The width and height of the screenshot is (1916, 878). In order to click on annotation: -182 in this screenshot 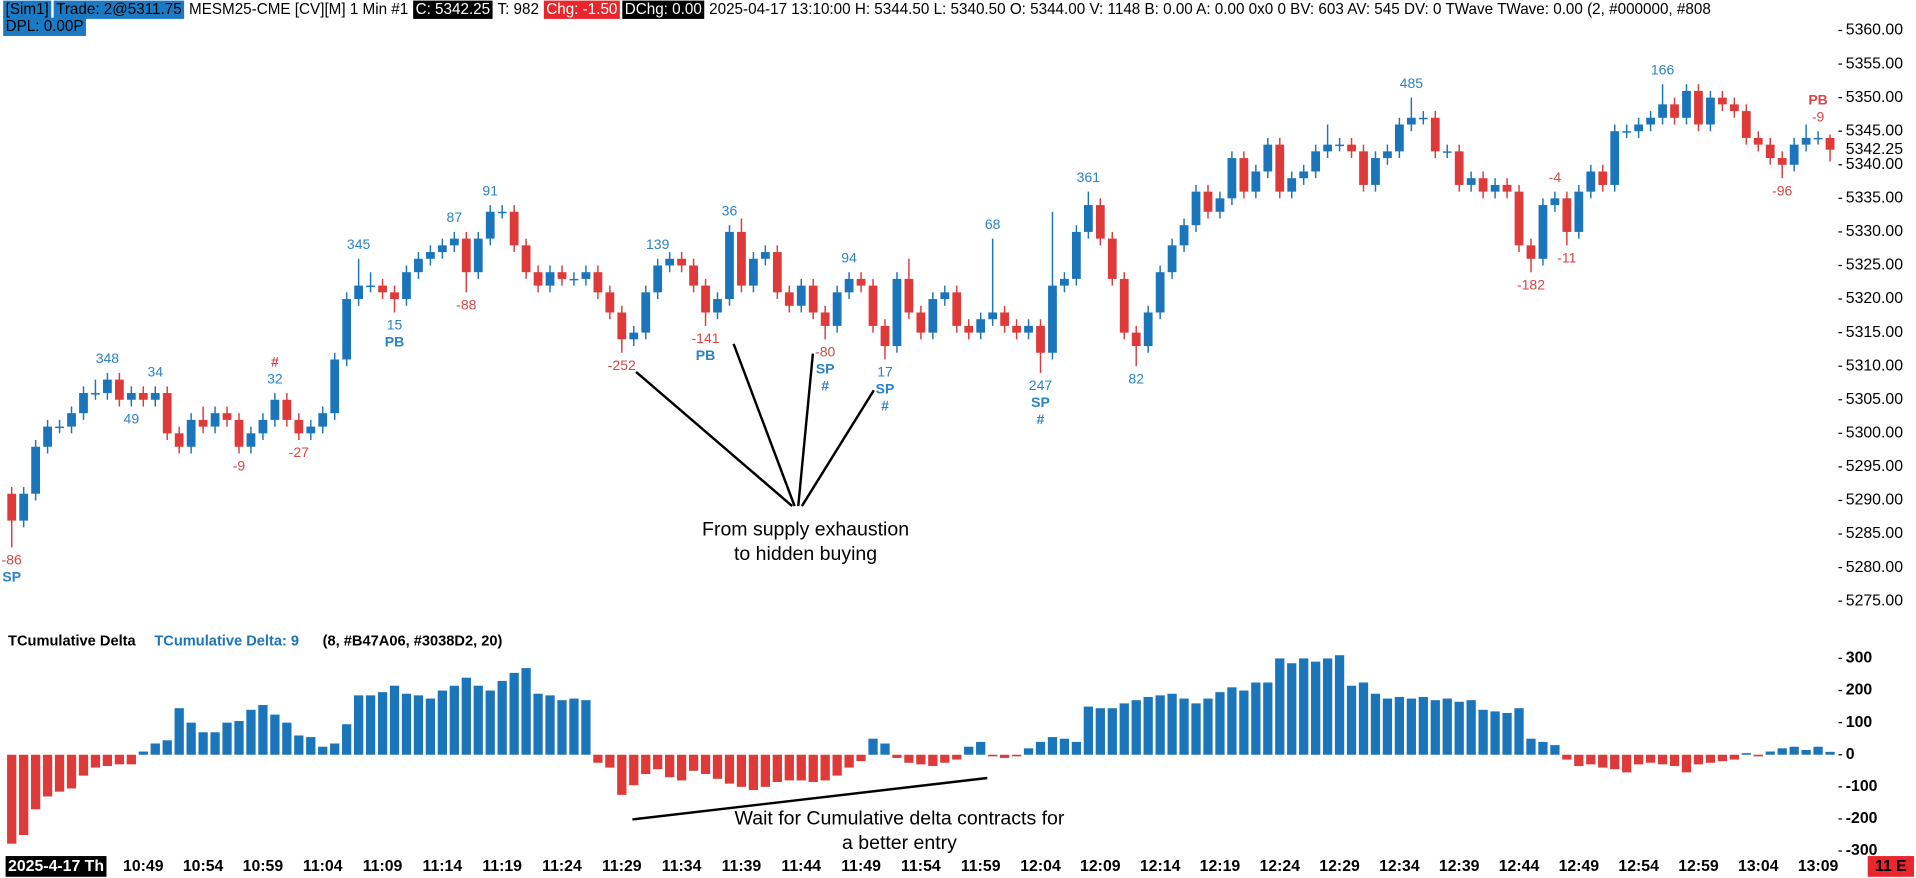, I will do `click(1531, 284)`.